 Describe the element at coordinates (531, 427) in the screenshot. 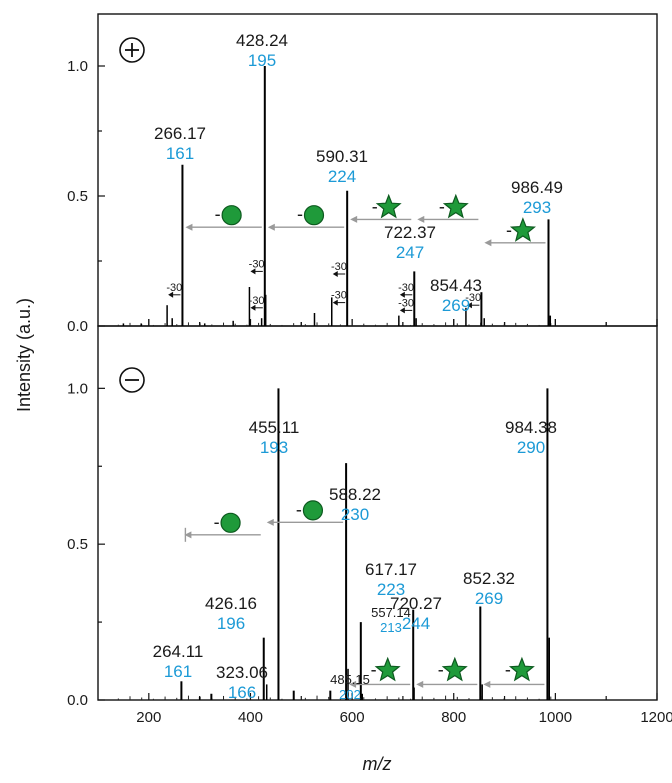

I see `peak-mz-label: 984.38` at that location.